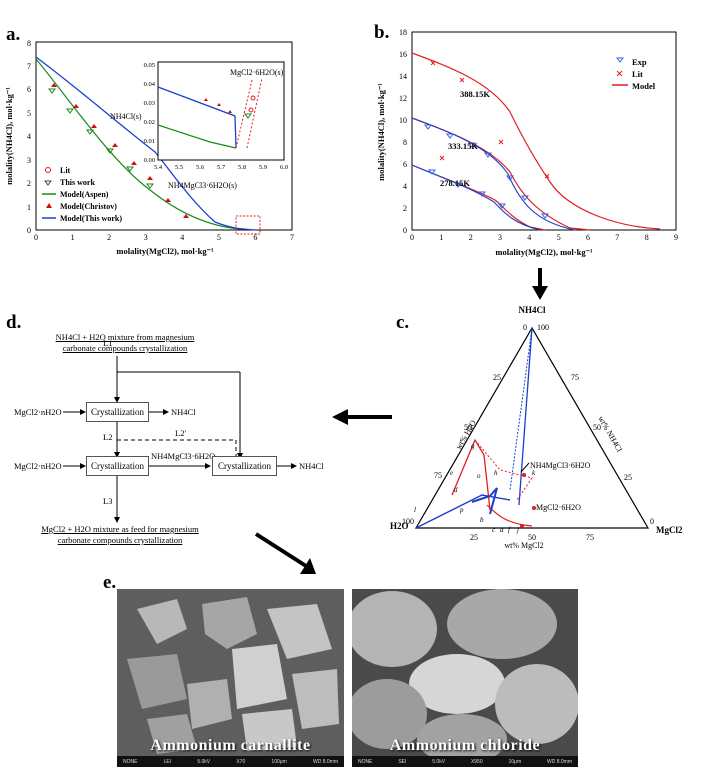 Image resolution: width=720 pixels, height=769 pixels. I want to click on d-out1: NH4Cl, so click(183, 412).